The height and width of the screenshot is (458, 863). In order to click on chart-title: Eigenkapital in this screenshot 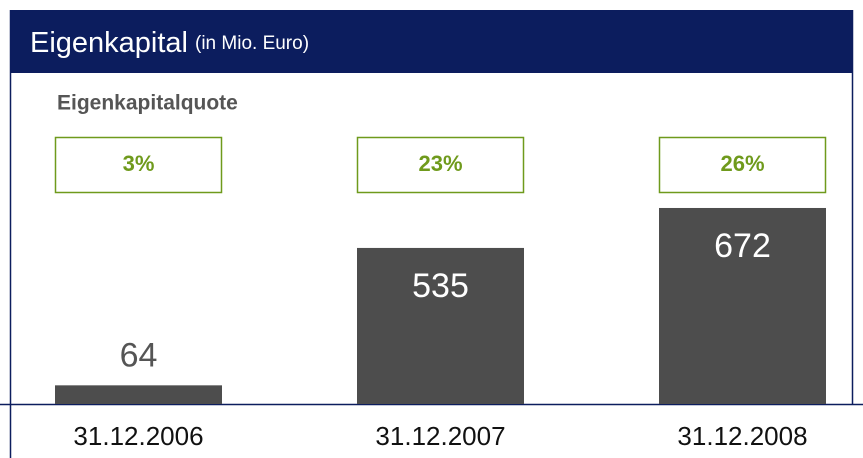, I will do `click(109, 43)`.